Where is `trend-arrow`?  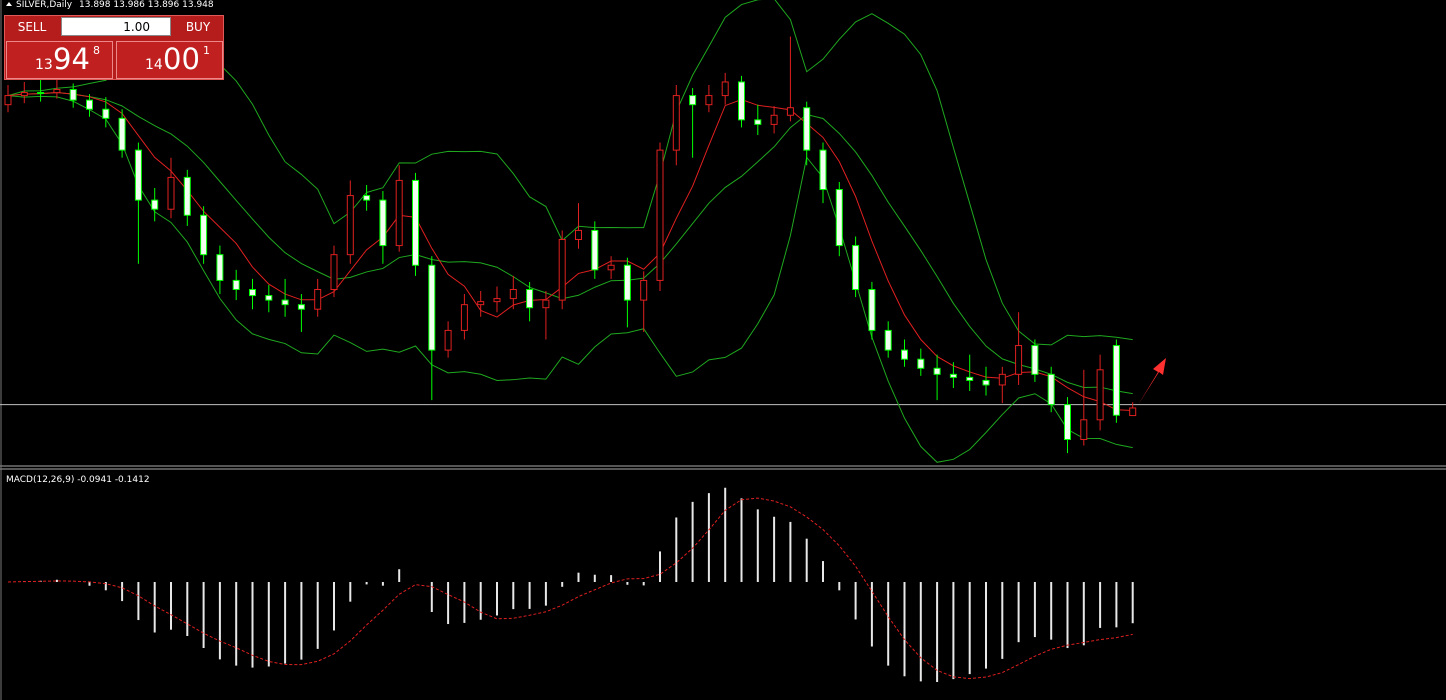
trend-arrow is located at coordinates (1152, 381).